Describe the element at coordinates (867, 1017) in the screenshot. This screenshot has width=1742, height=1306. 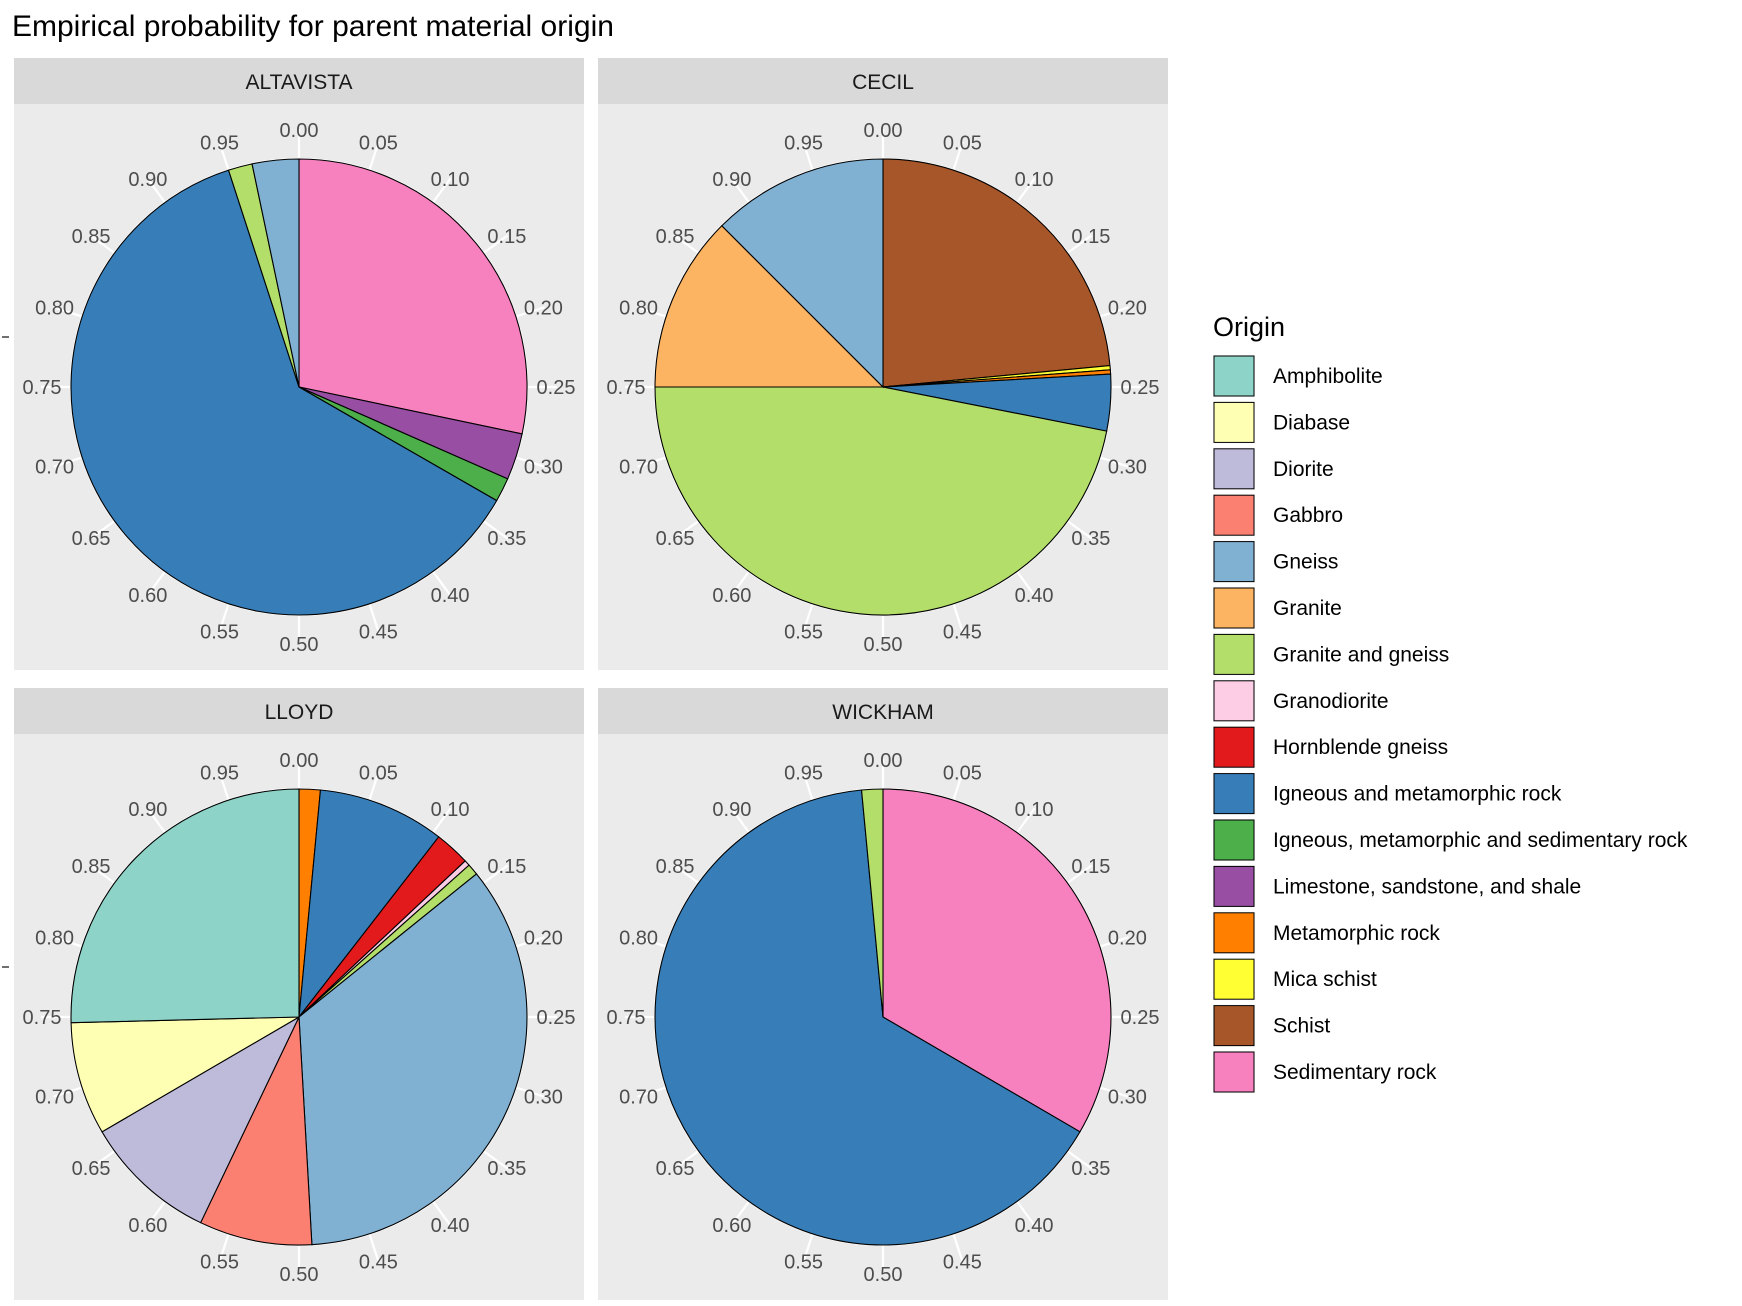
I see `slice-wickham-igneous-and-metamorphic-rock` at that location.